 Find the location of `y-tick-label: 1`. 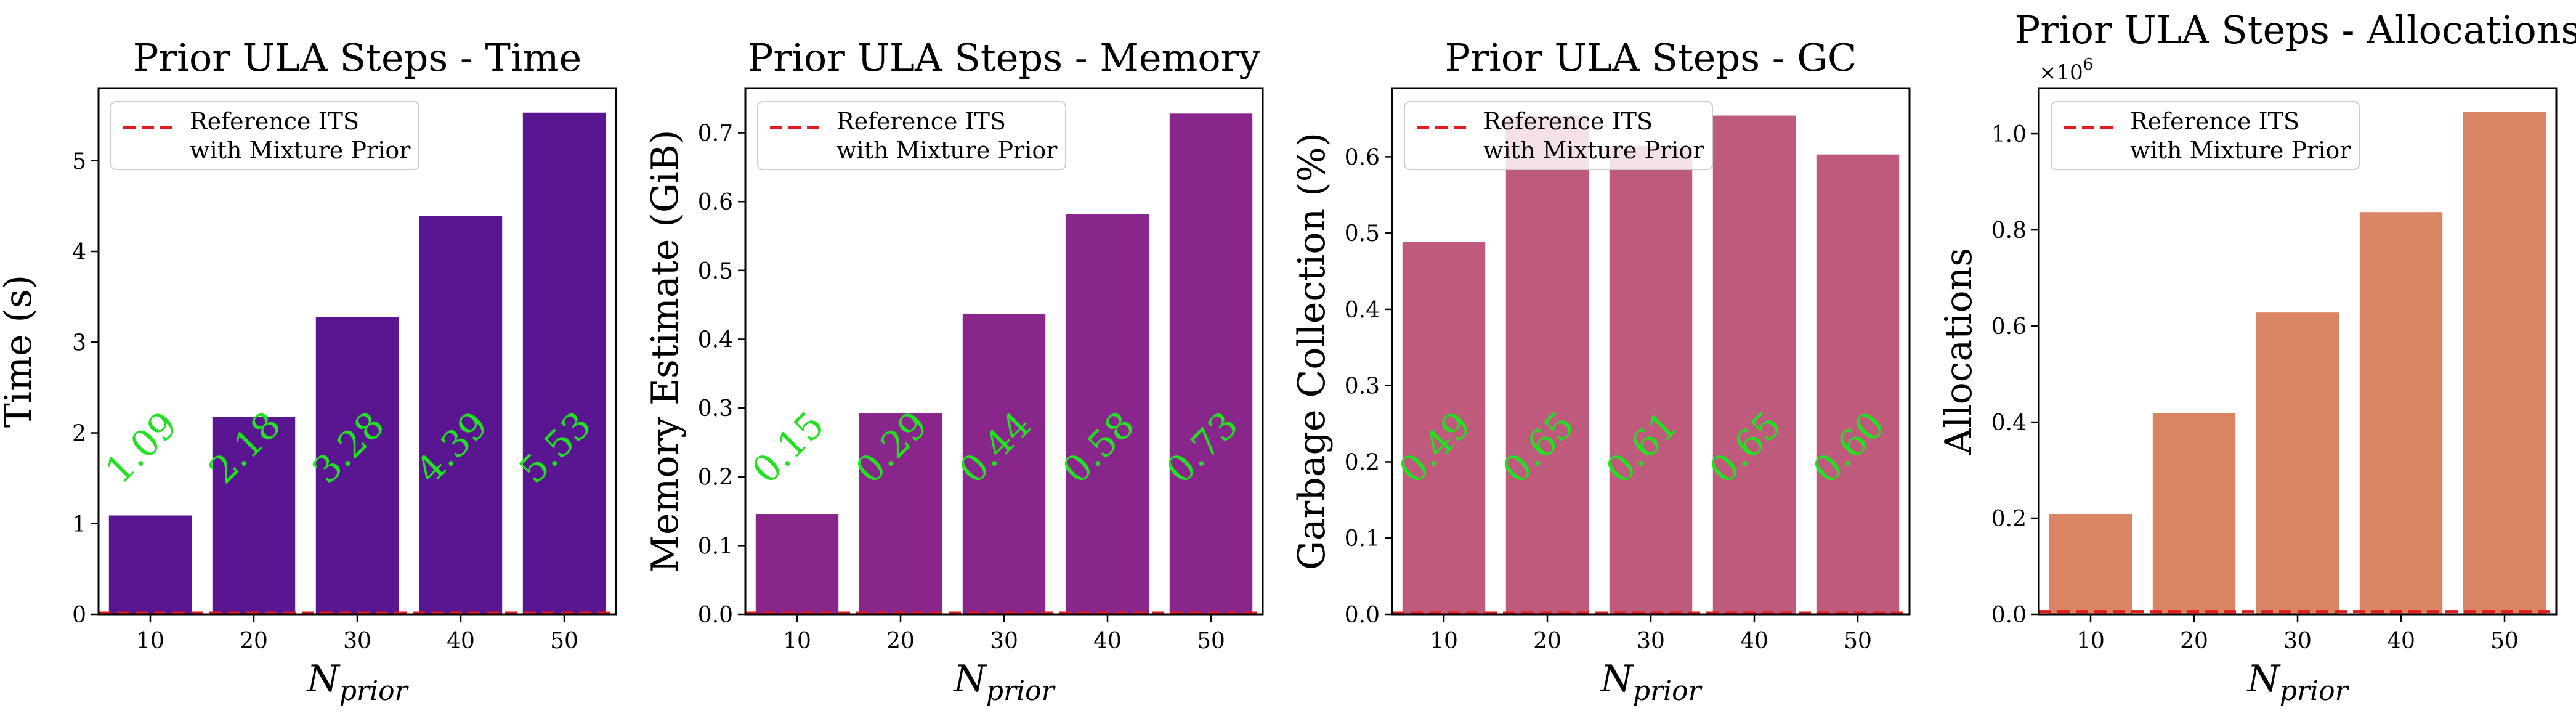

y-tick-label: 1 is located at coordinates (79, 524).